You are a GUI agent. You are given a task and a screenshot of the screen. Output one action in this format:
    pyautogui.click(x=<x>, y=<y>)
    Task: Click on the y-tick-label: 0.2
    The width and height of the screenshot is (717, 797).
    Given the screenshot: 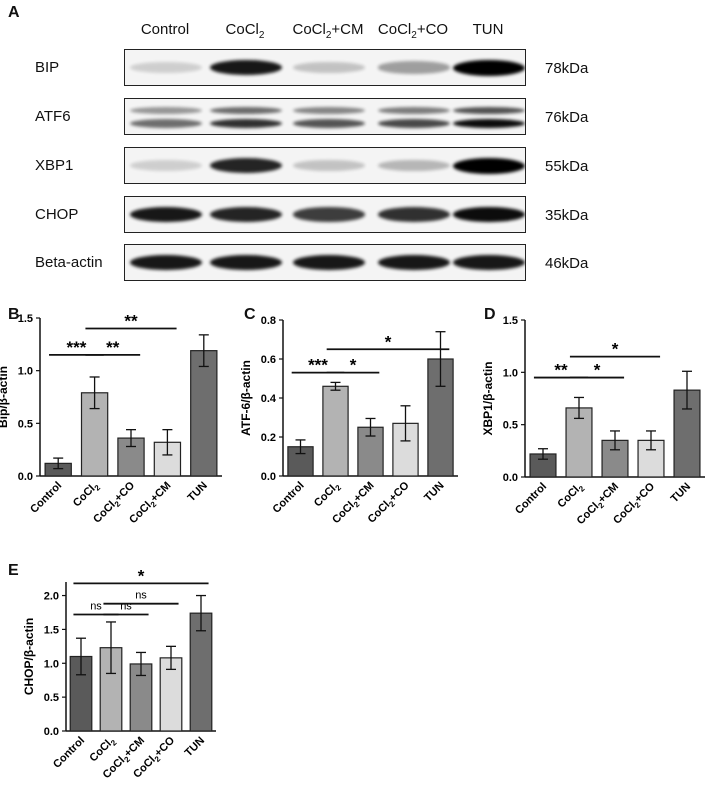 What is the action you would take?
    pyautogui.click(x=268, y=438)
    